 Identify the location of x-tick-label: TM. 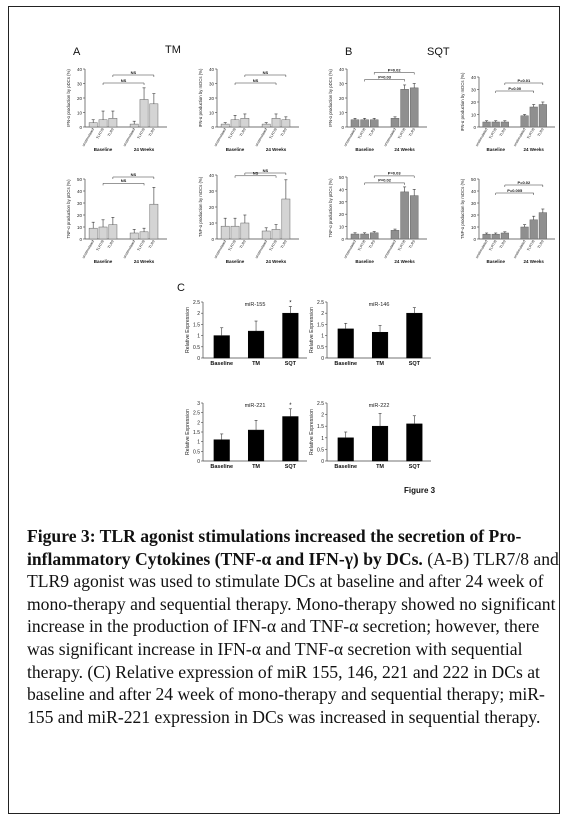
(380, 467).